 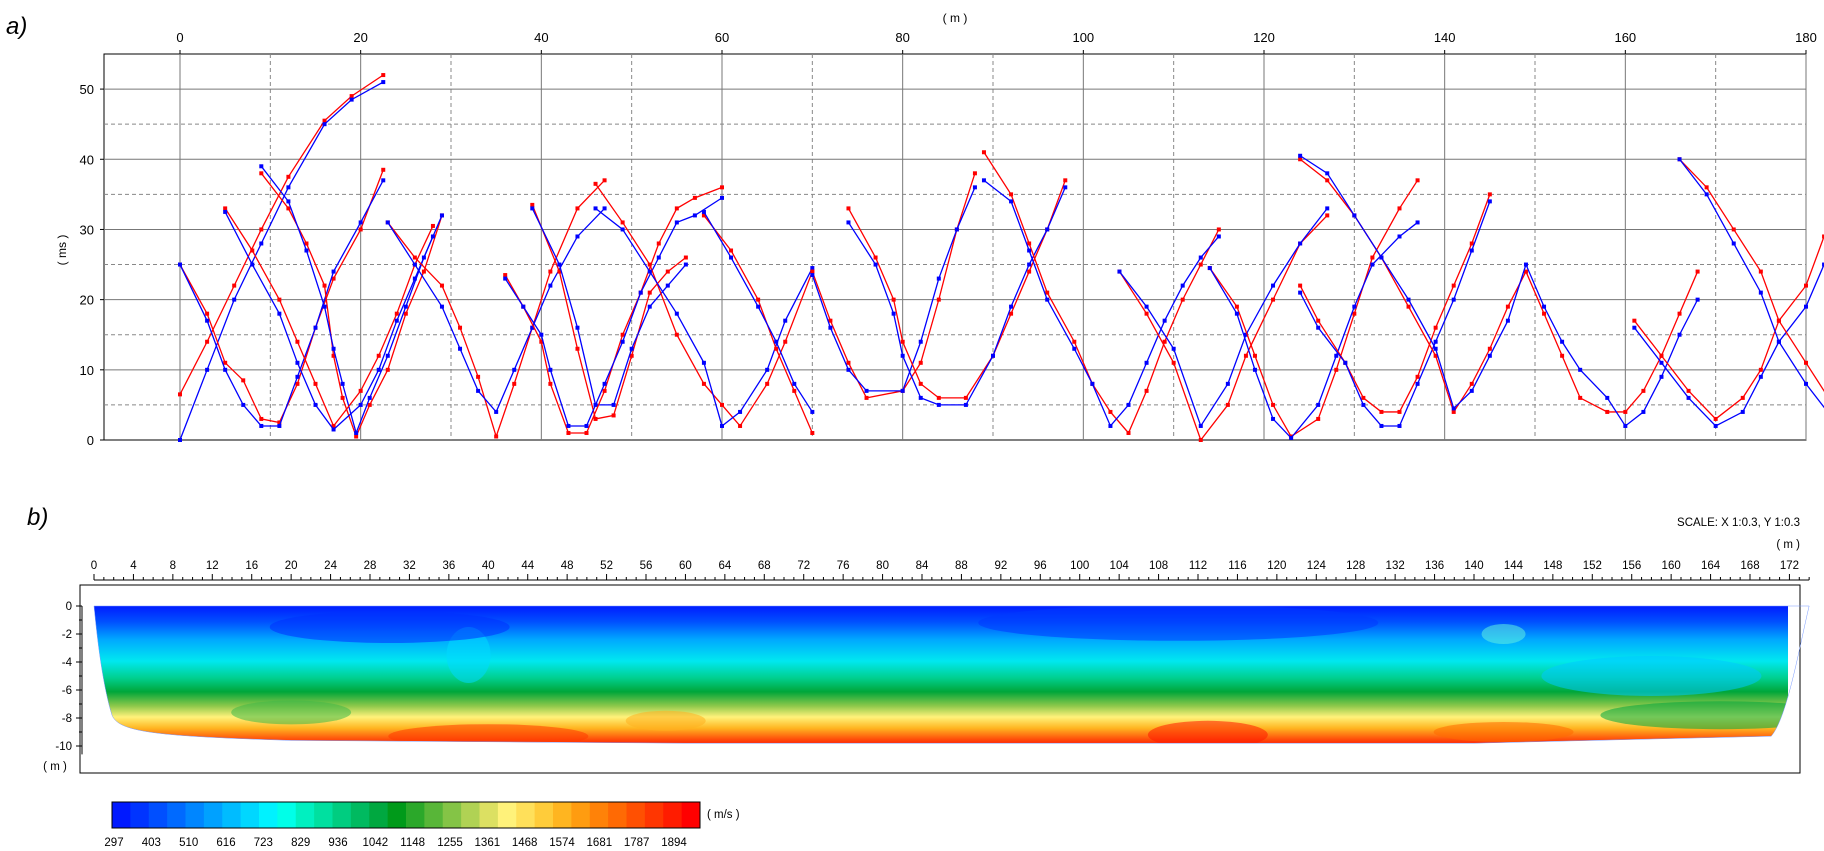 I want to click on panel-b-scale-text: SCALE: X 1:0.3, Y 1:0.3, so click(x=1738, y=523).